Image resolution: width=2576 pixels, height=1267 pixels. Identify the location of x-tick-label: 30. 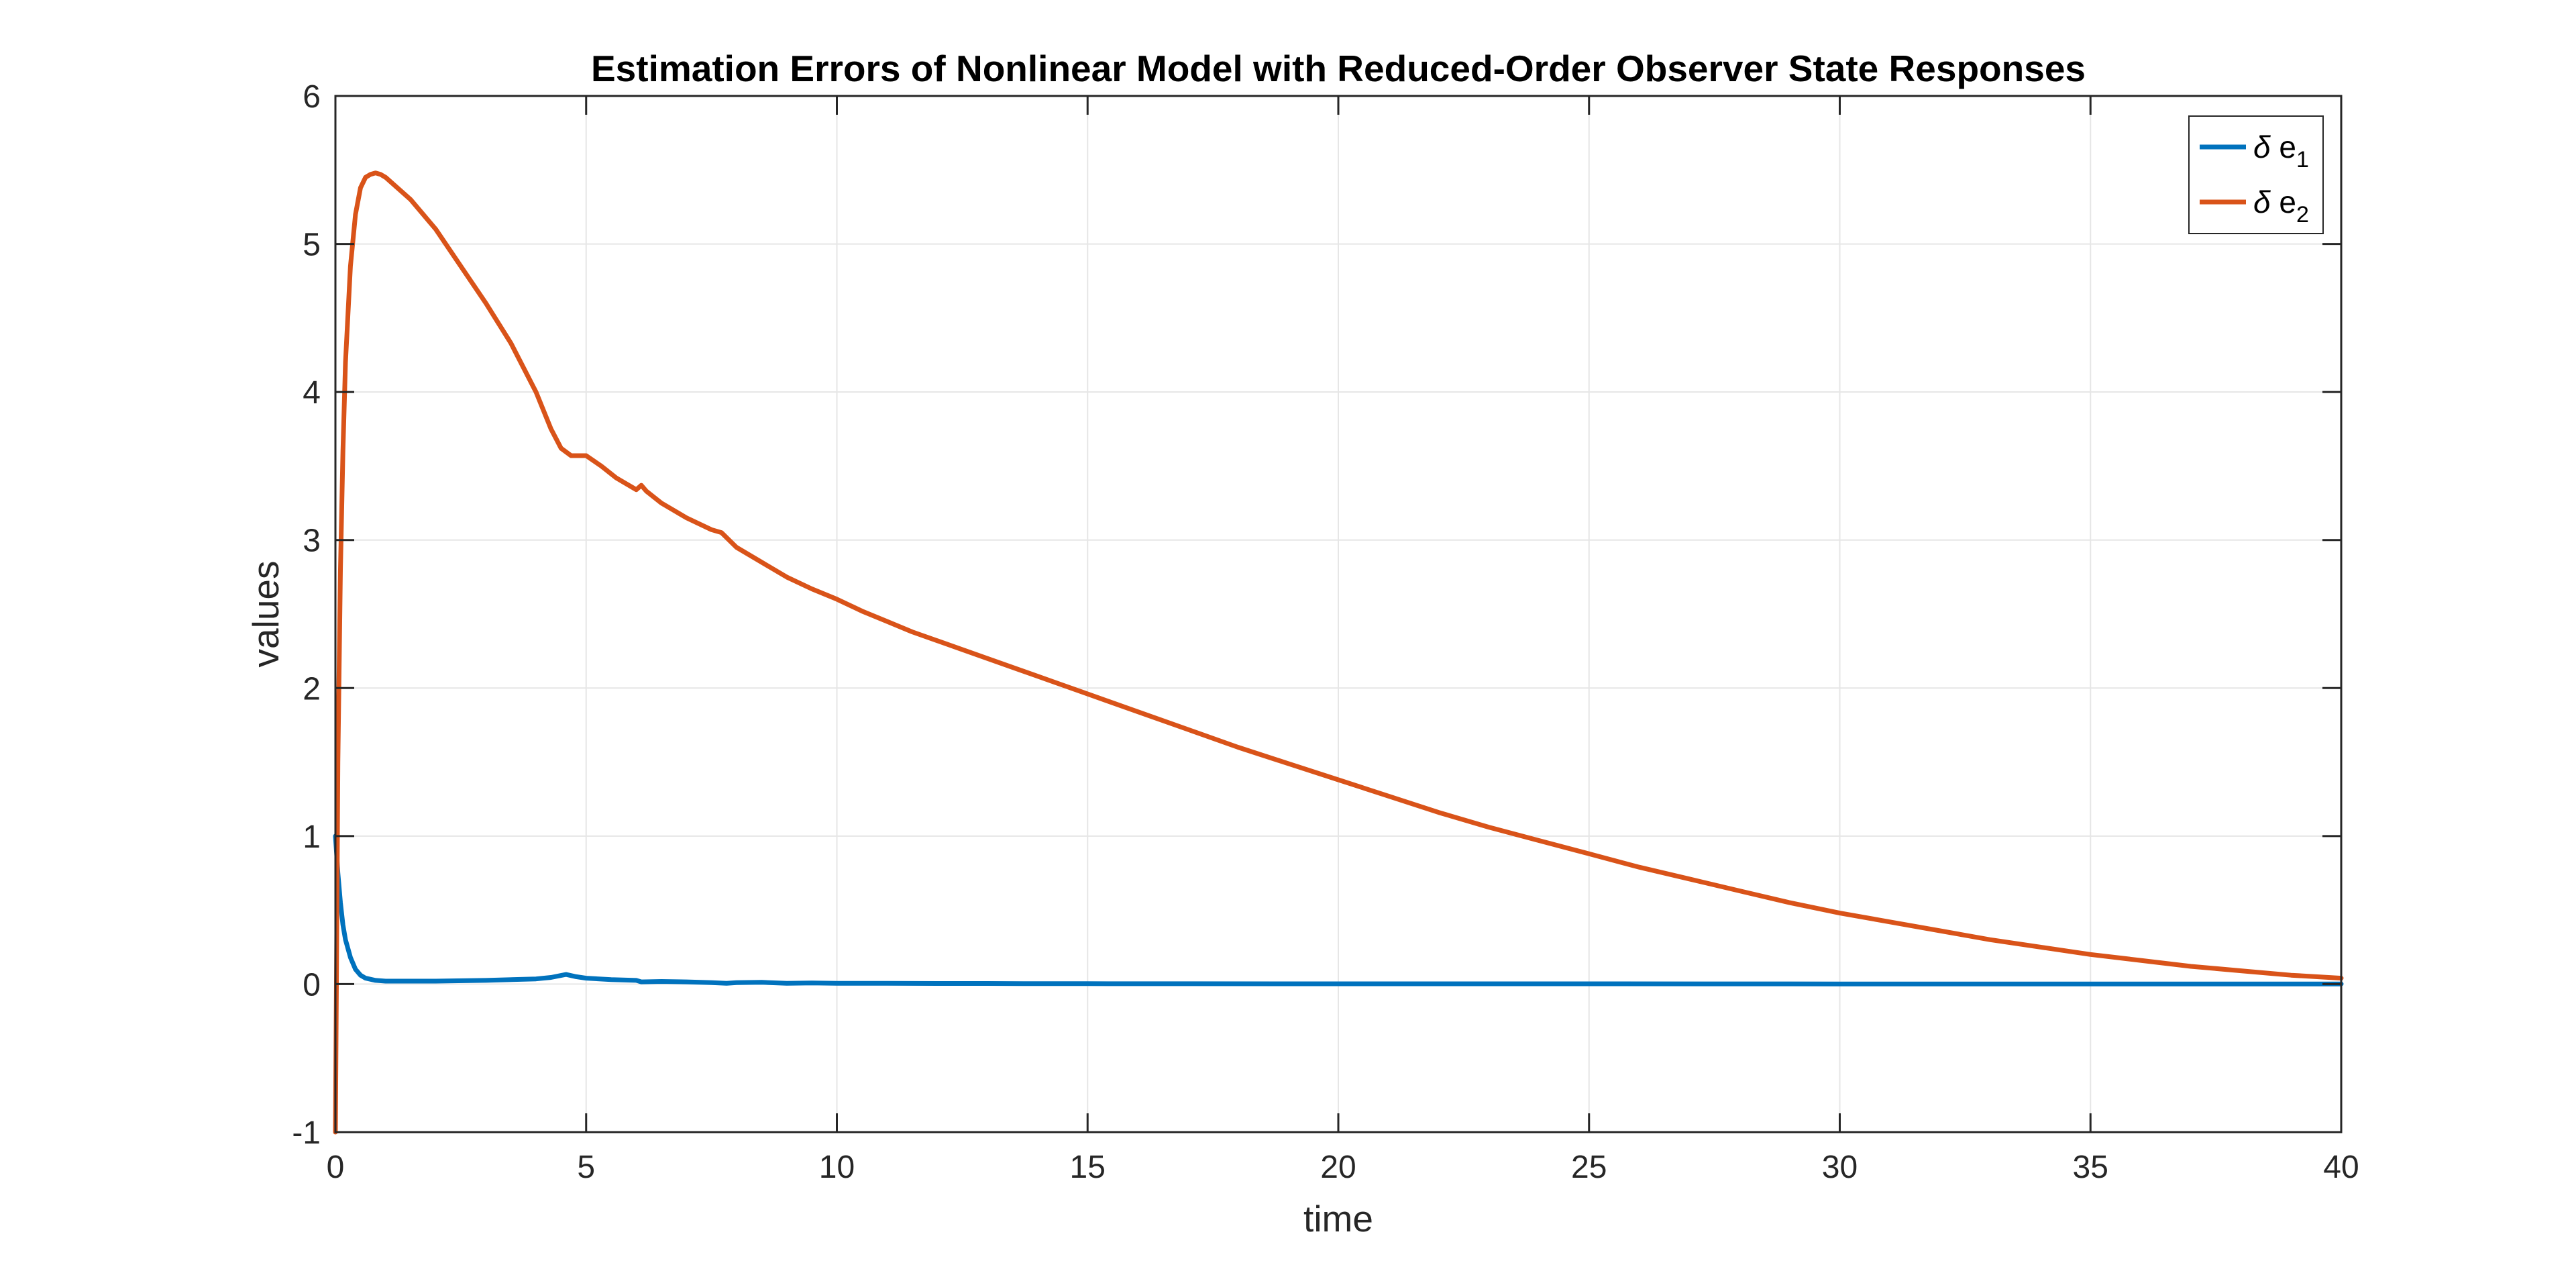
(1840, 1167).